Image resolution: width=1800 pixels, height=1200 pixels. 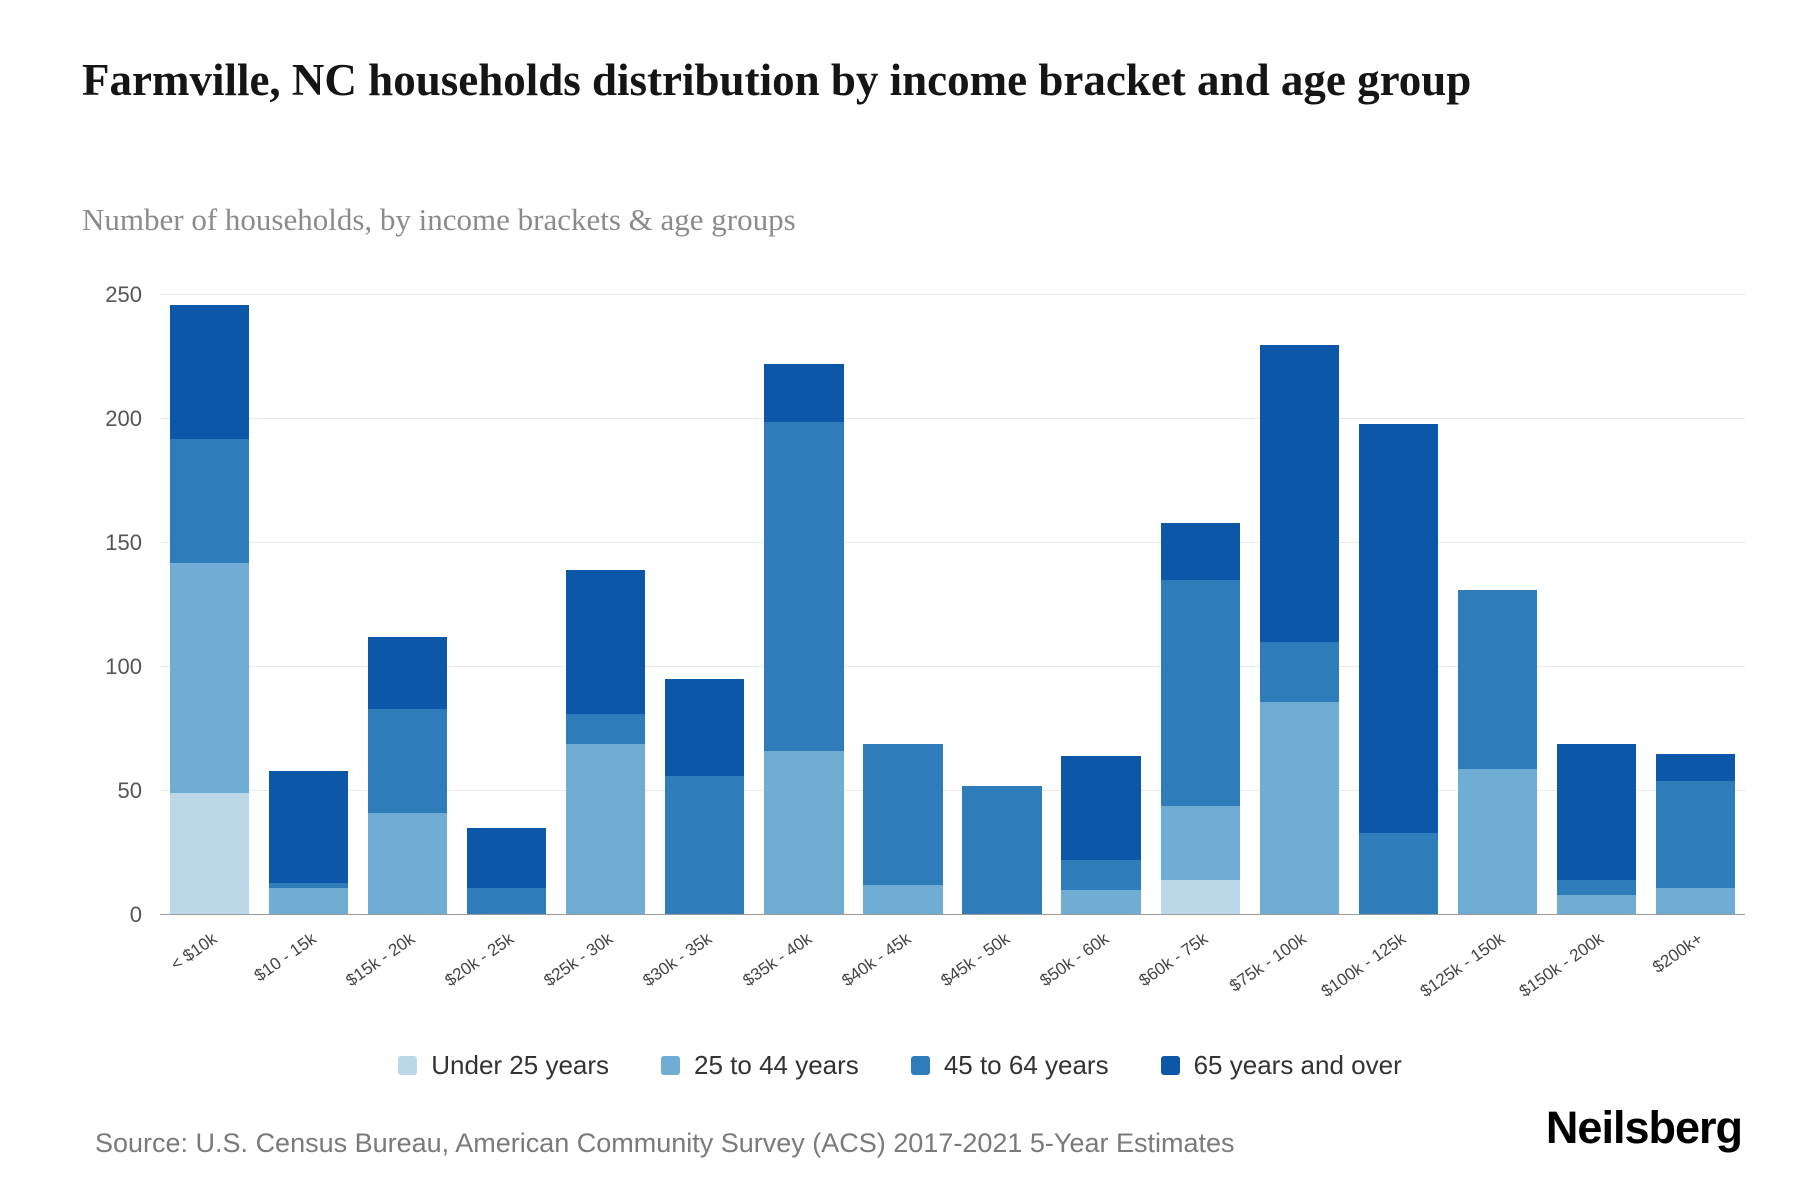 What do you see at coordinates (129, 790) in the screenshot?
I see `y-tick-label: 50` at bounding box center [129, 790].